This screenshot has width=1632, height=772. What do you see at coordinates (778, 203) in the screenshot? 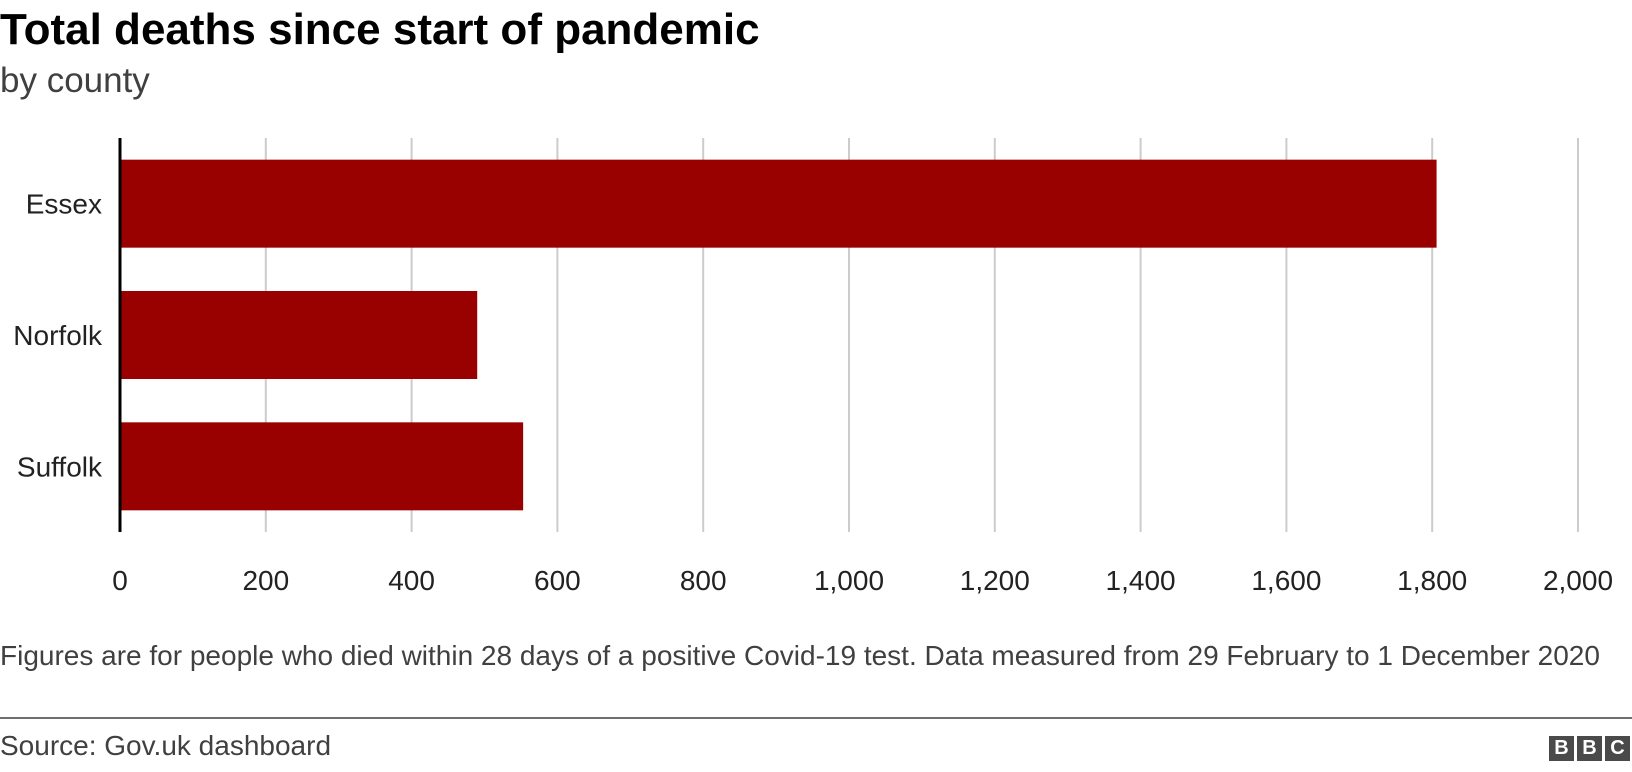
I see `bar-essex` at bounding box center [778, 203].